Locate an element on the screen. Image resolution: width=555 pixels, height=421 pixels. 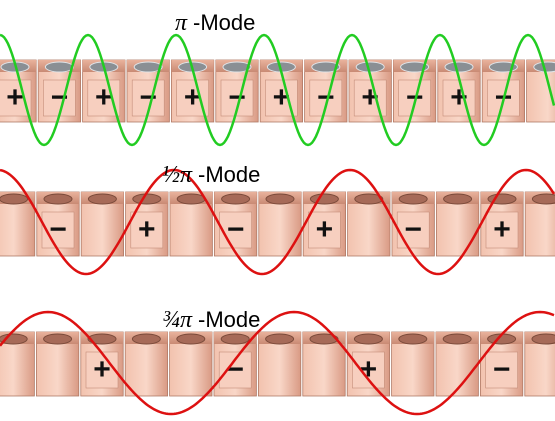
mode-symbol: ¾π is located at coordinates (177, 320).